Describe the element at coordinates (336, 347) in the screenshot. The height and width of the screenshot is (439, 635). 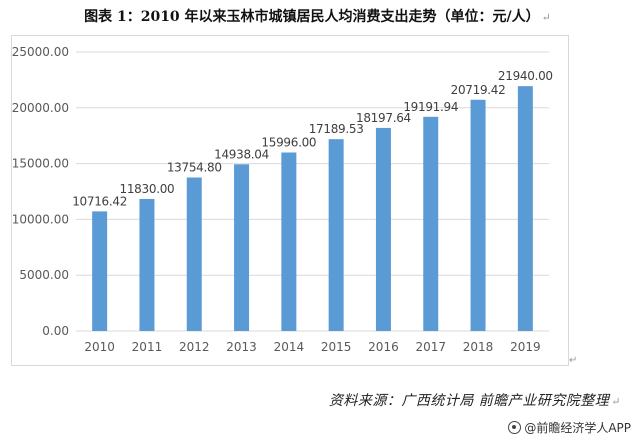
I see `x-tick-label: 2015` at that location.